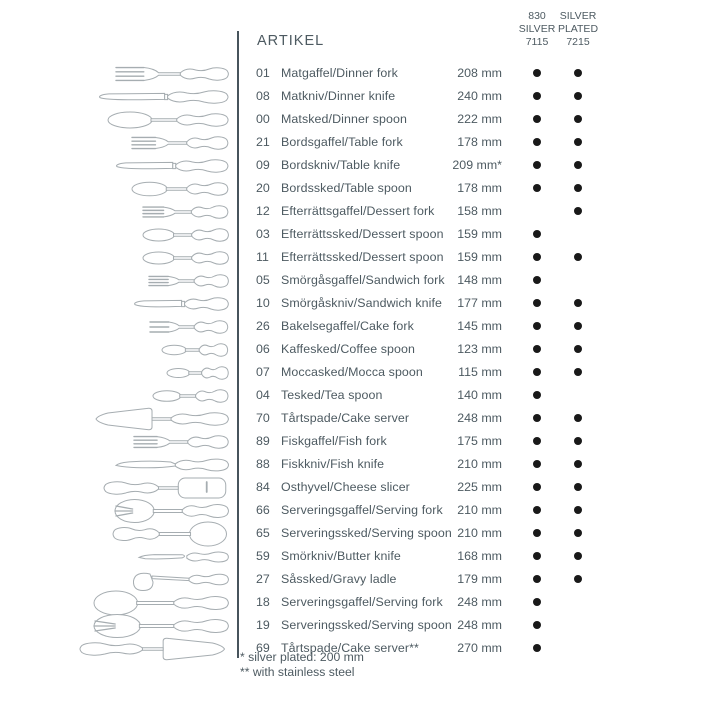  What do you see at coordinates (238, 344) in the screenshot?
I see `vertical-divider` at bounding box center [238, 344].